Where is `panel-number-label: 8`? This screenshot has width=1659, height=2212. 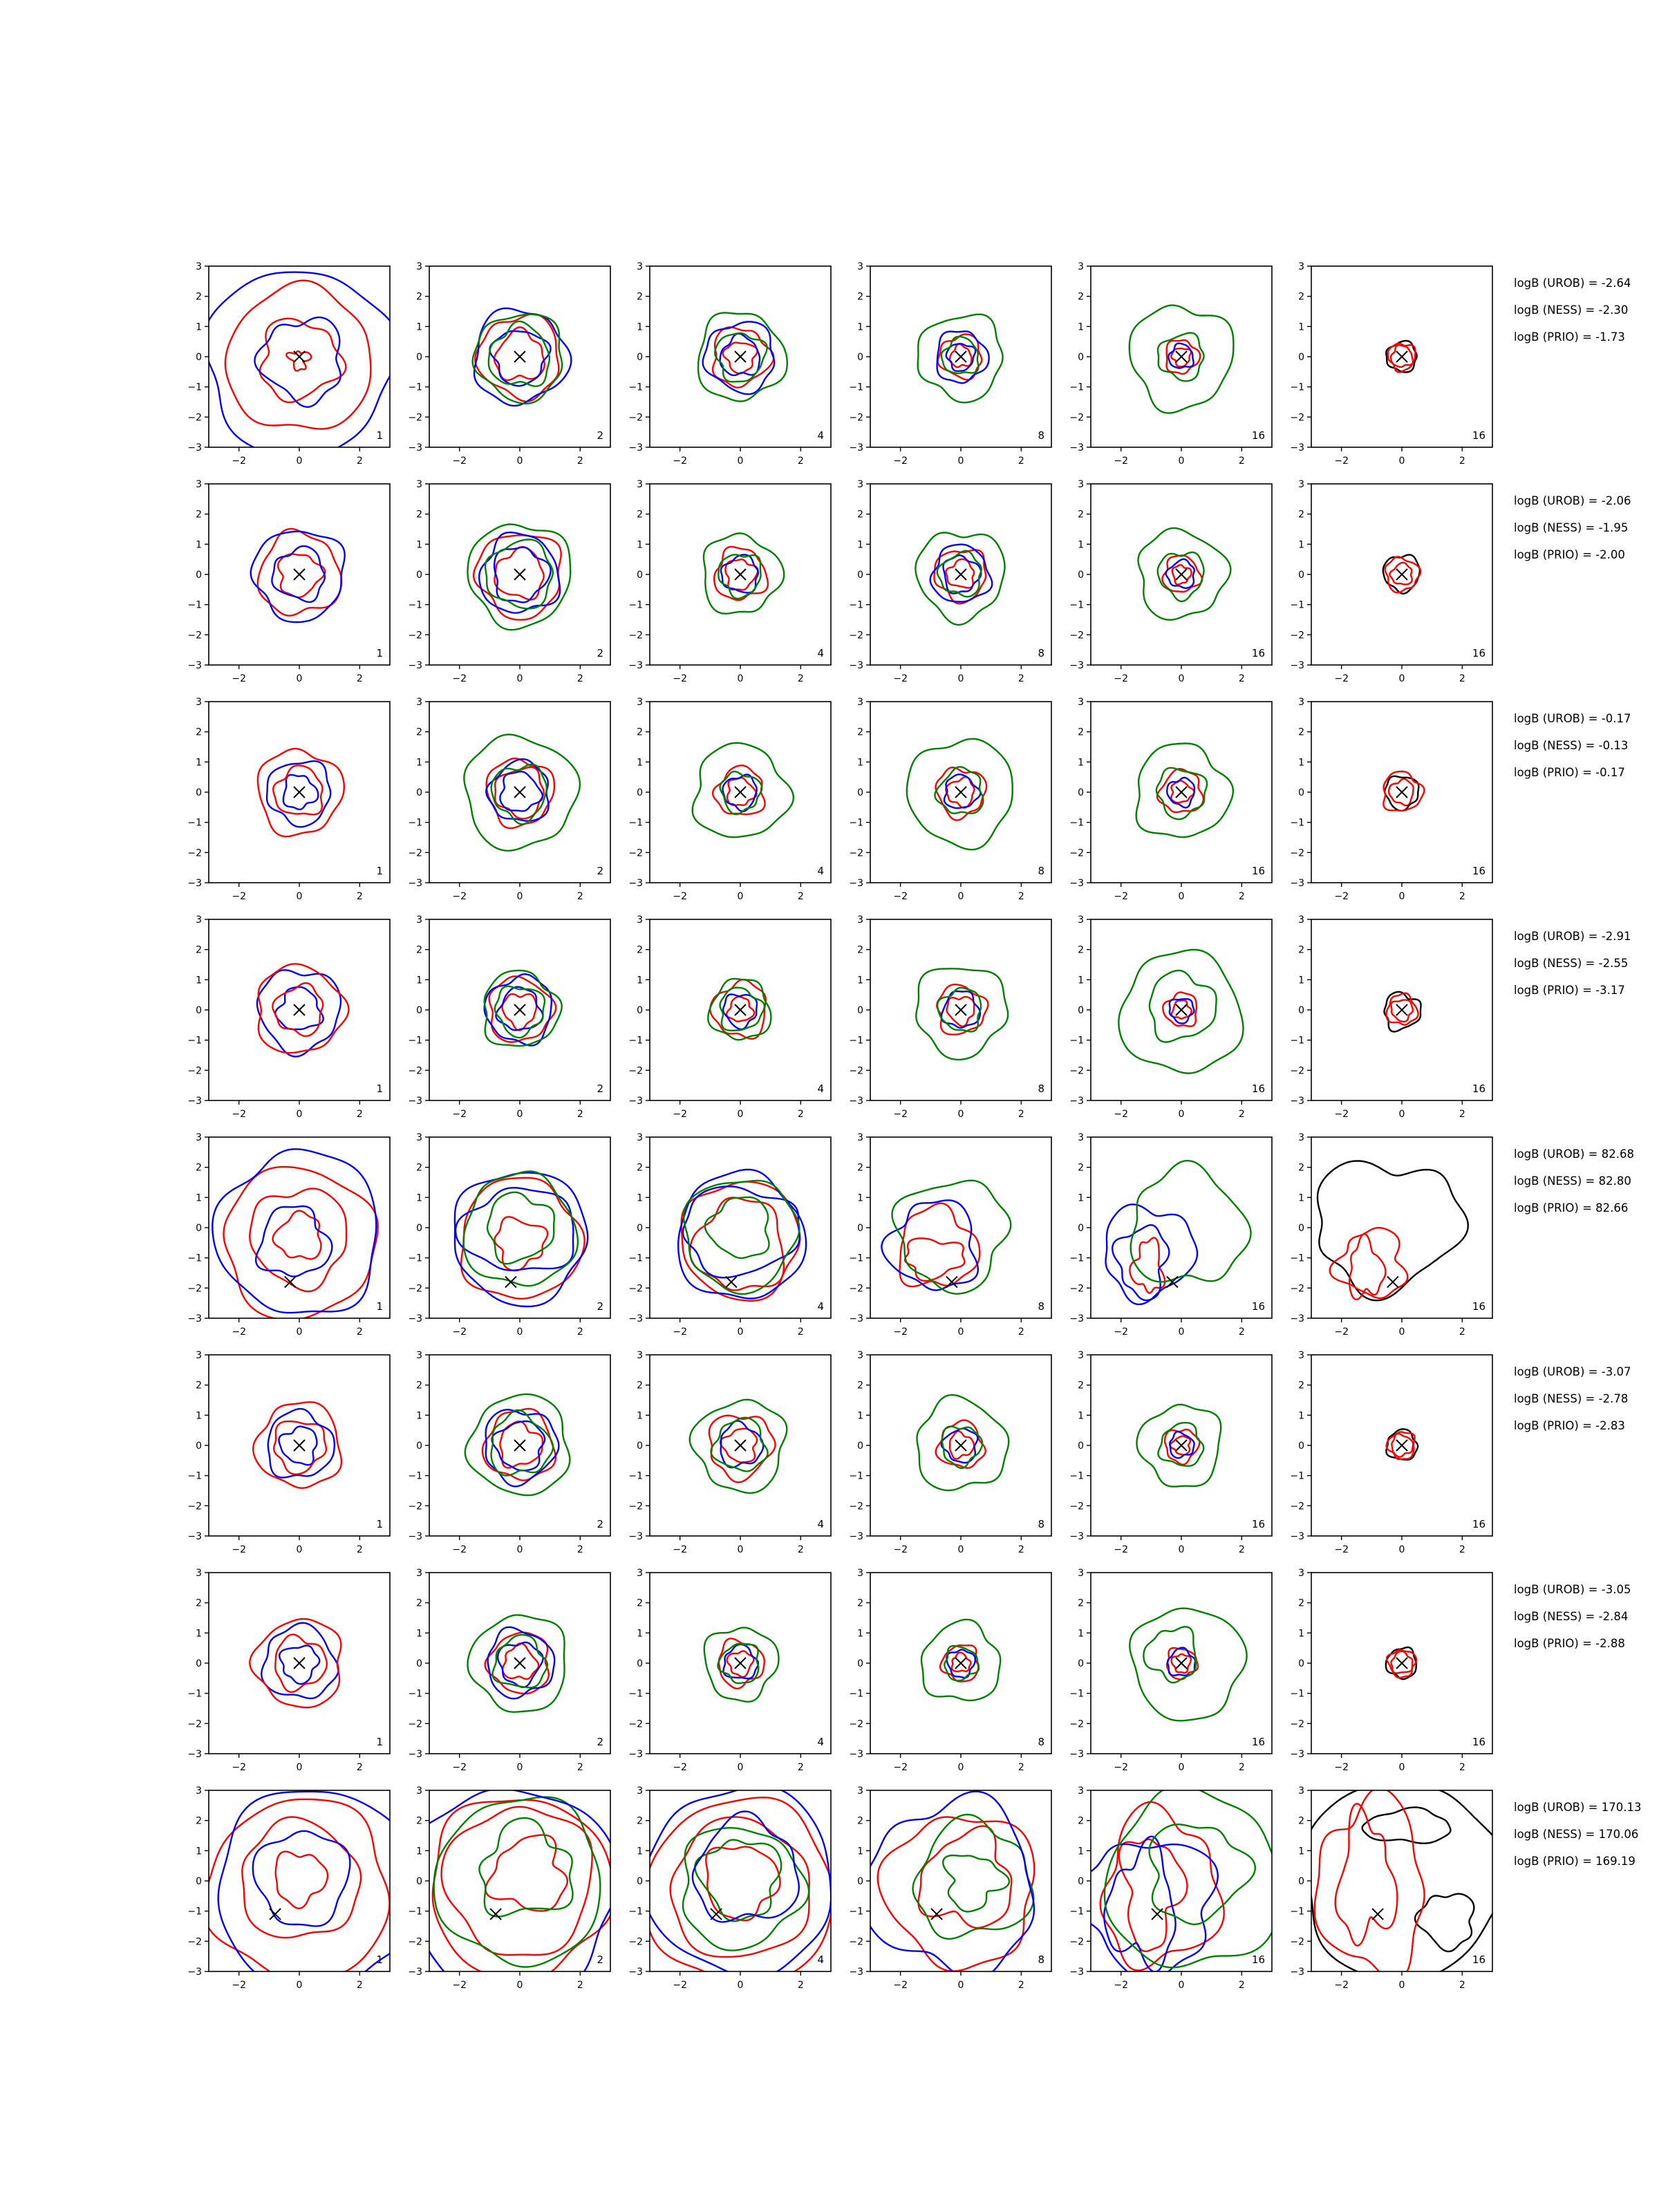 panel-number-label: 8 is located at coordinates (1041, 871).